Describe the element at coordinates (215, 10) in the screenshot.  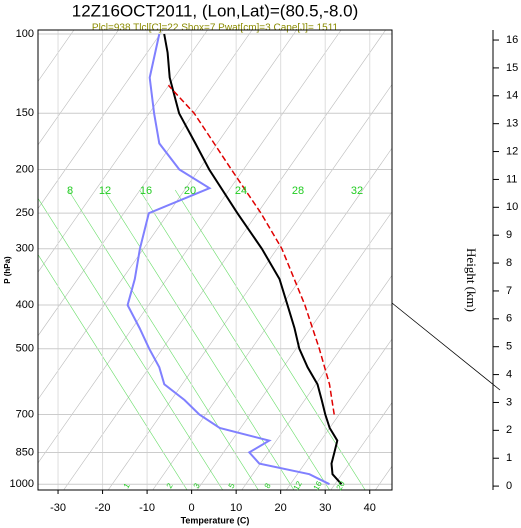
I see `chart-title: 12Z16OCT2011, (Lon,Lat)=(80.5,-8.0)` at that location.